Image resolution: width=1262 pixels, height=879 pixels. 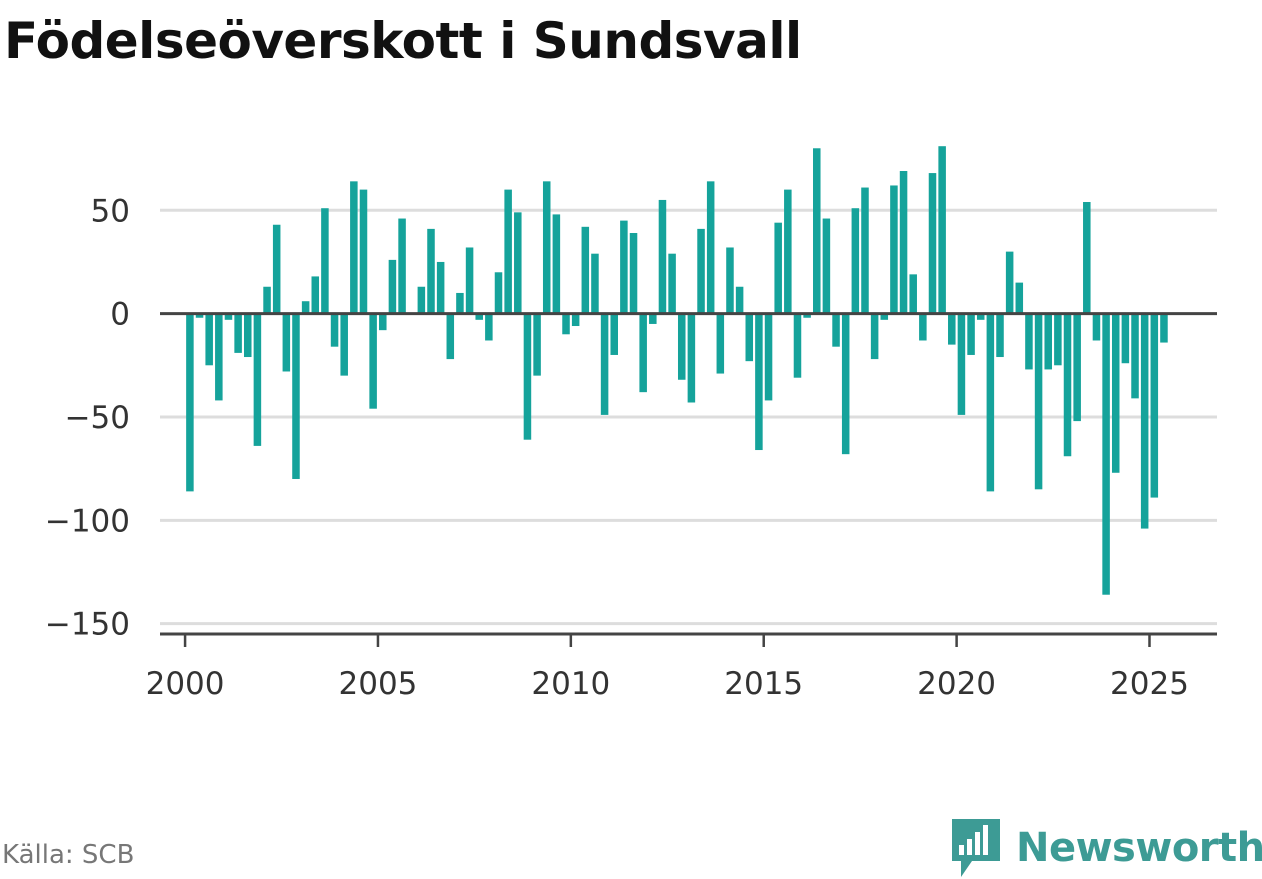 I want to click on chart-title: Födelseöverskott i Sundsvall, so click(x=403, y=41).